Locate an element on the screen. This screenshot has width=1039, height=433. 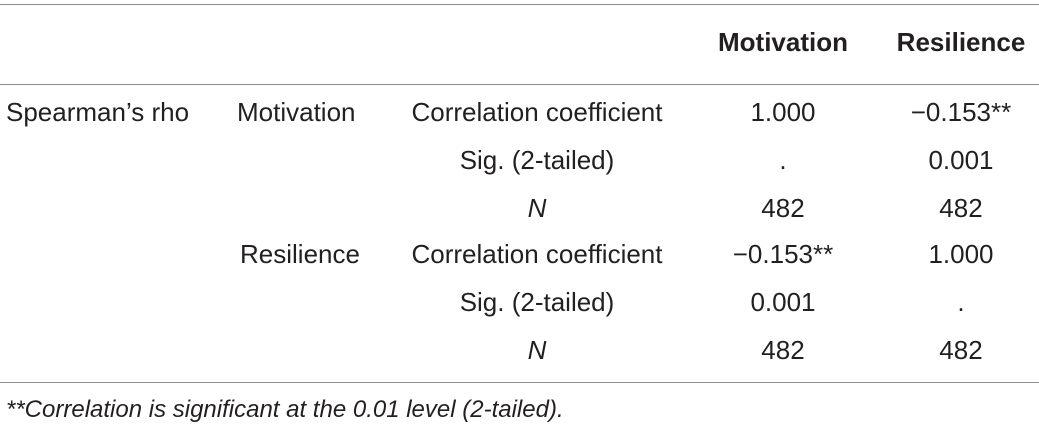
cell-resilience-value: 1.000 is located at coordinates (961, 254).